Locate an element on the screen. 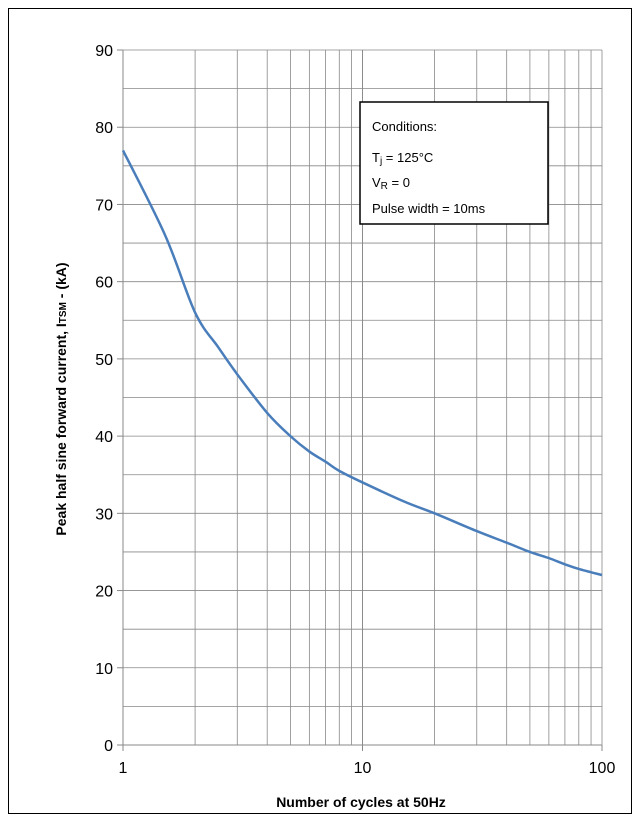  y-tick-label: 10 is located at coordinates (104, 669).